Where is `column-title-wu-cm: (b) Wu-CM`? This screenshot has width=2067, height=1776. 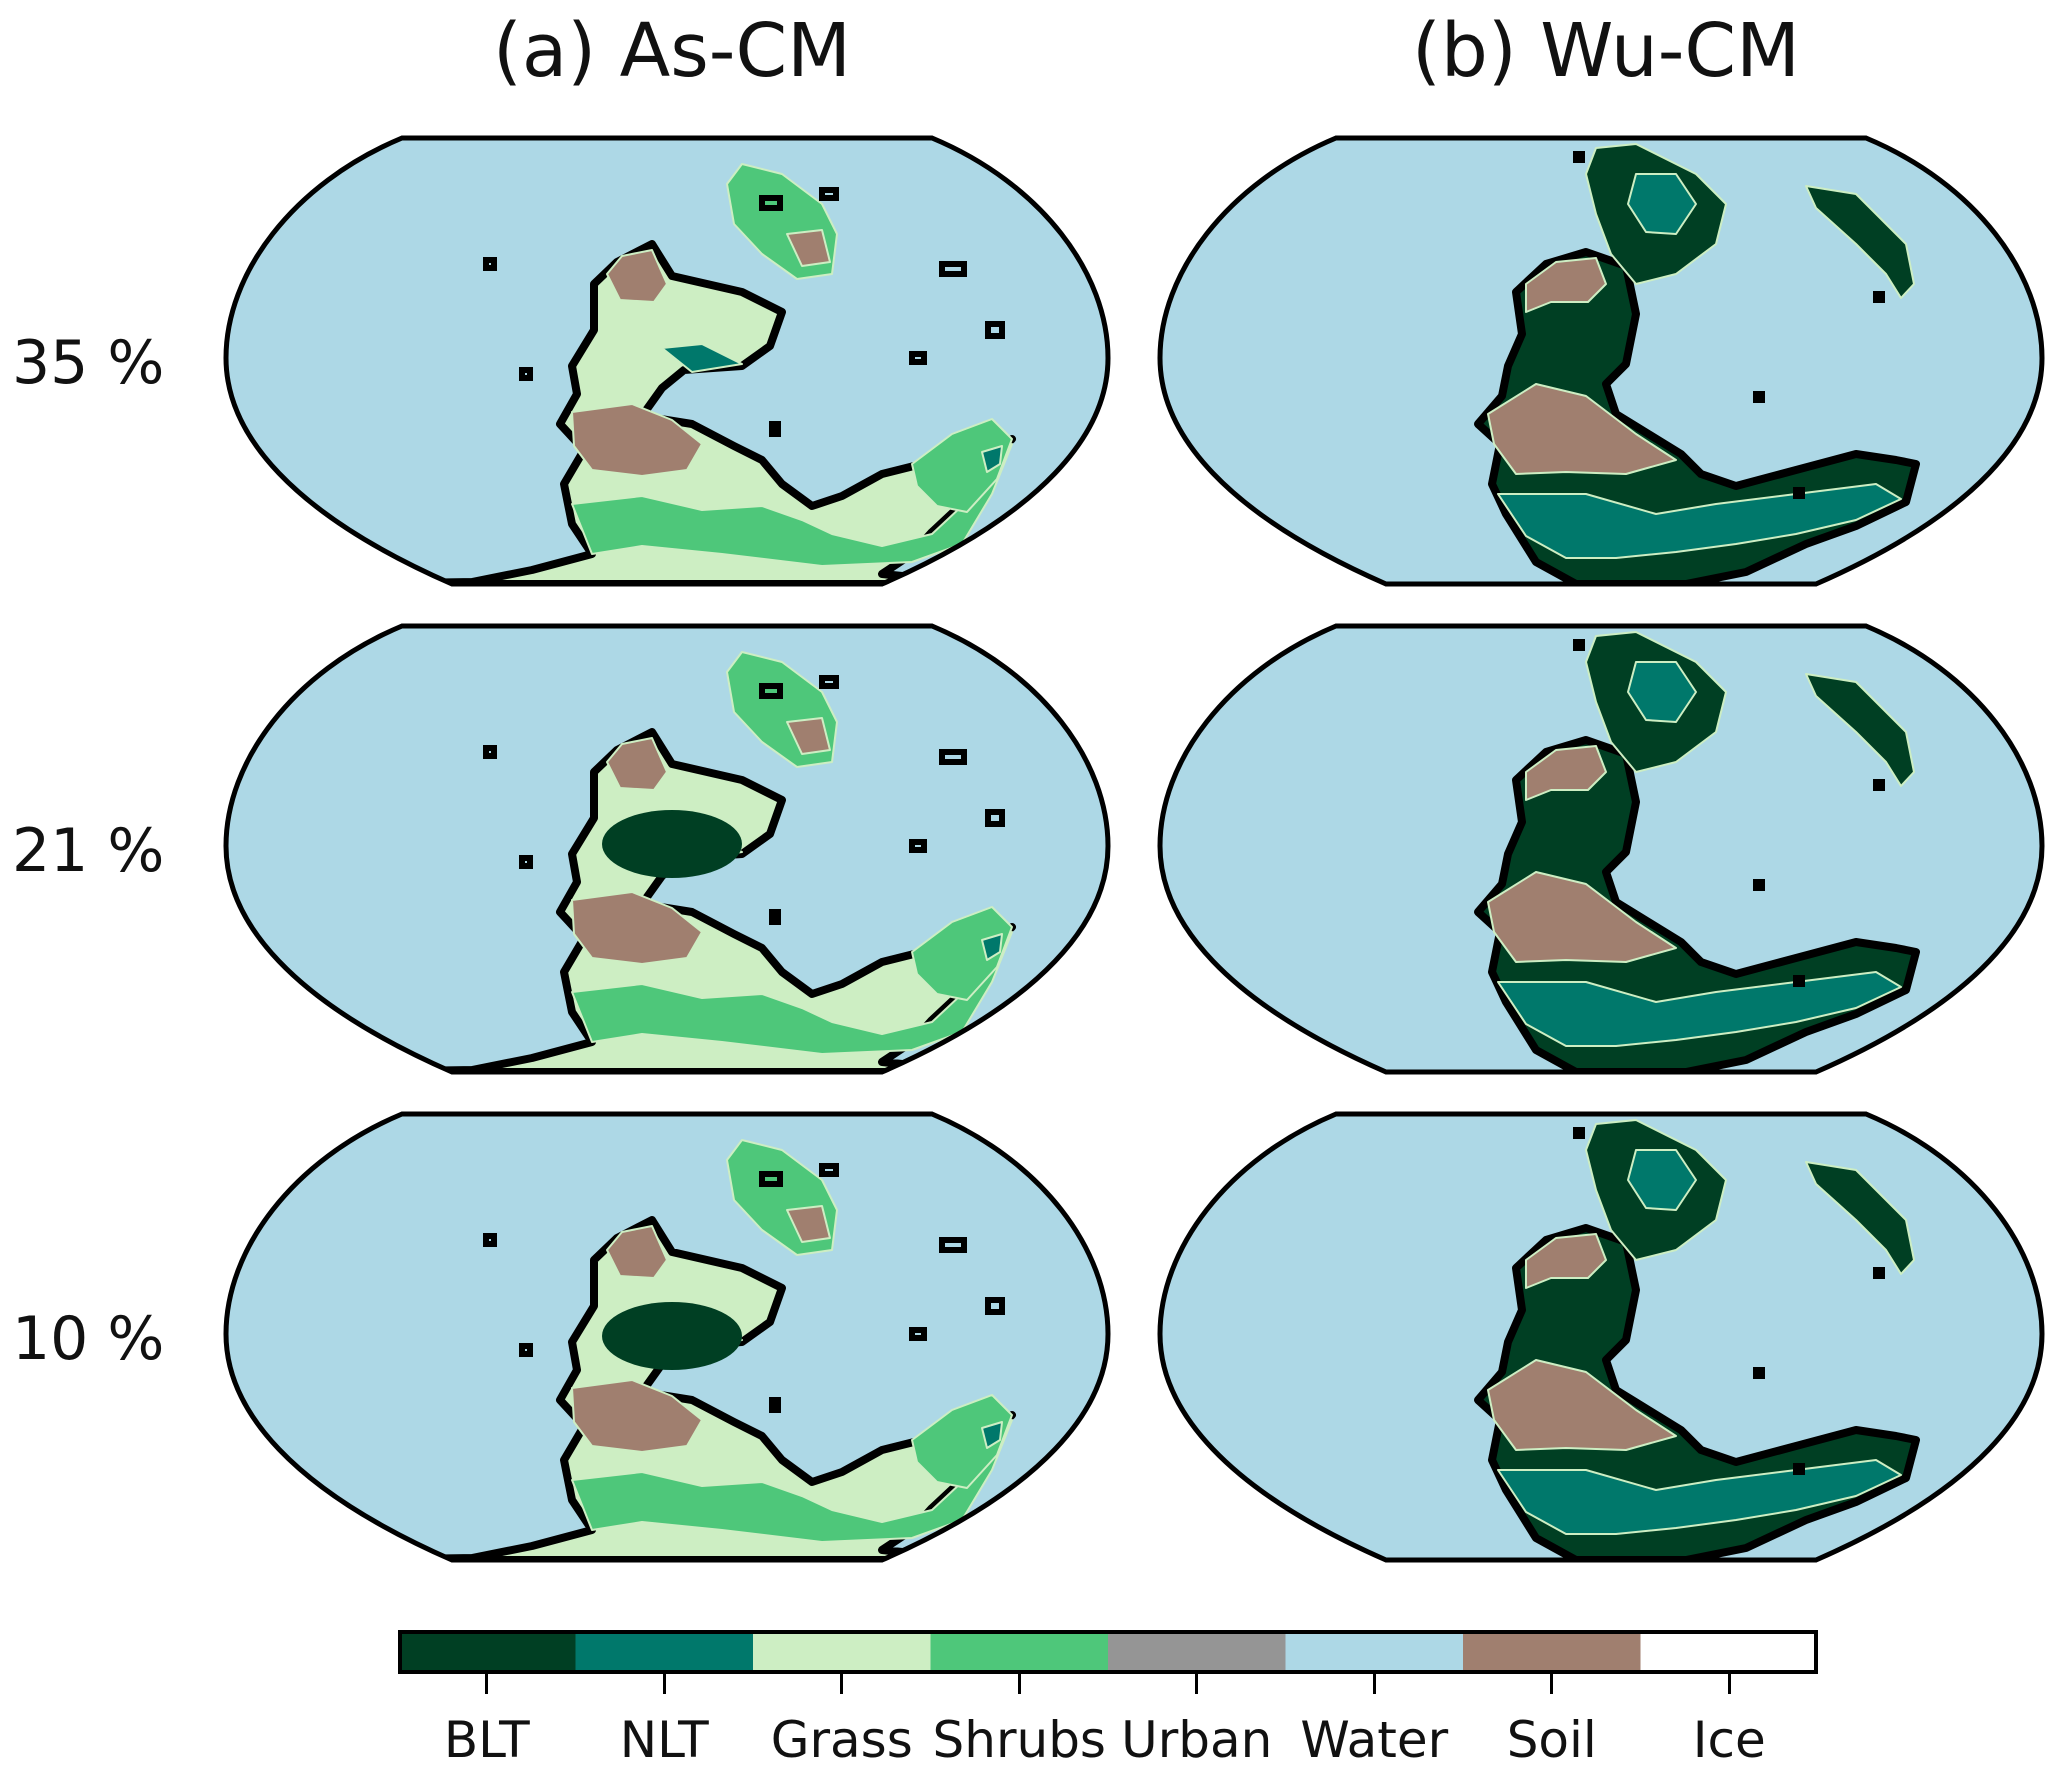 column-title-wu-cm: (b) Wu-CM is located at coordinates (1606, 51).